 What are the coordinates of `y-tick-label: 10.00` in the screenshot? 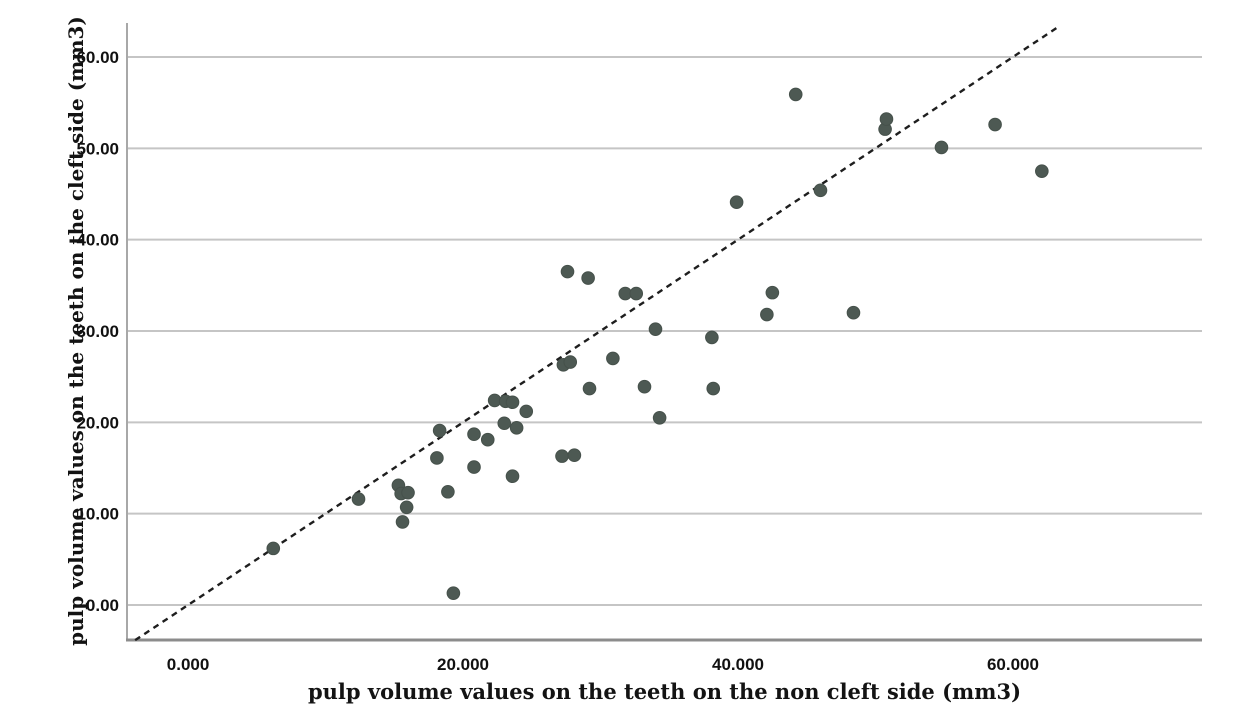 It's located at (97, 514).